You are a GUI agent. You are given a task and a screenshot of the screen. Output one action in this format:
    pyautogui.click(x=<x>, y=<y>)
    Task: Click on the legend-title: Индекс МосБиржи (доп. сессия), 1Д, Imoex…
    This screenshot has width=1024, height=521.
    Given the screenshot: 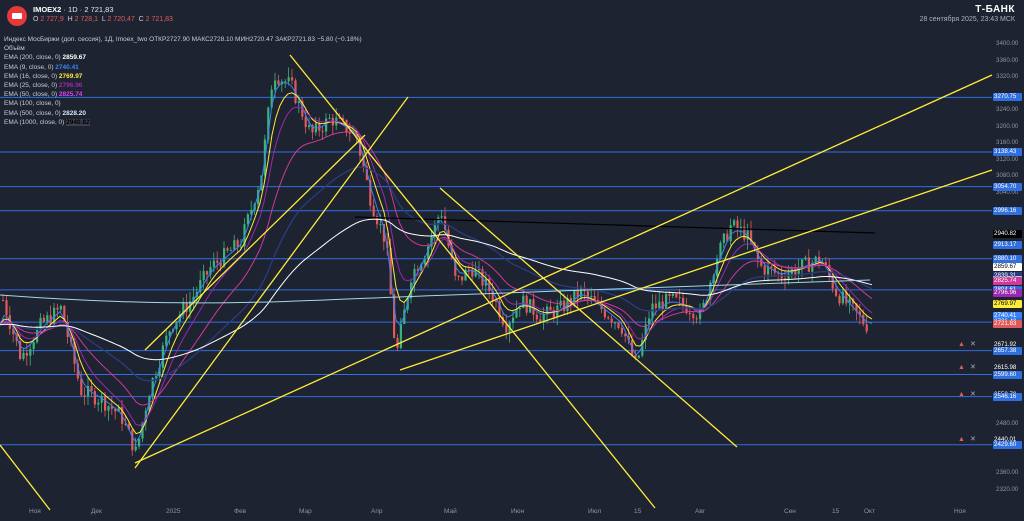 What is the action you would take?
    pyautogui.click(x=183, y=39)
    